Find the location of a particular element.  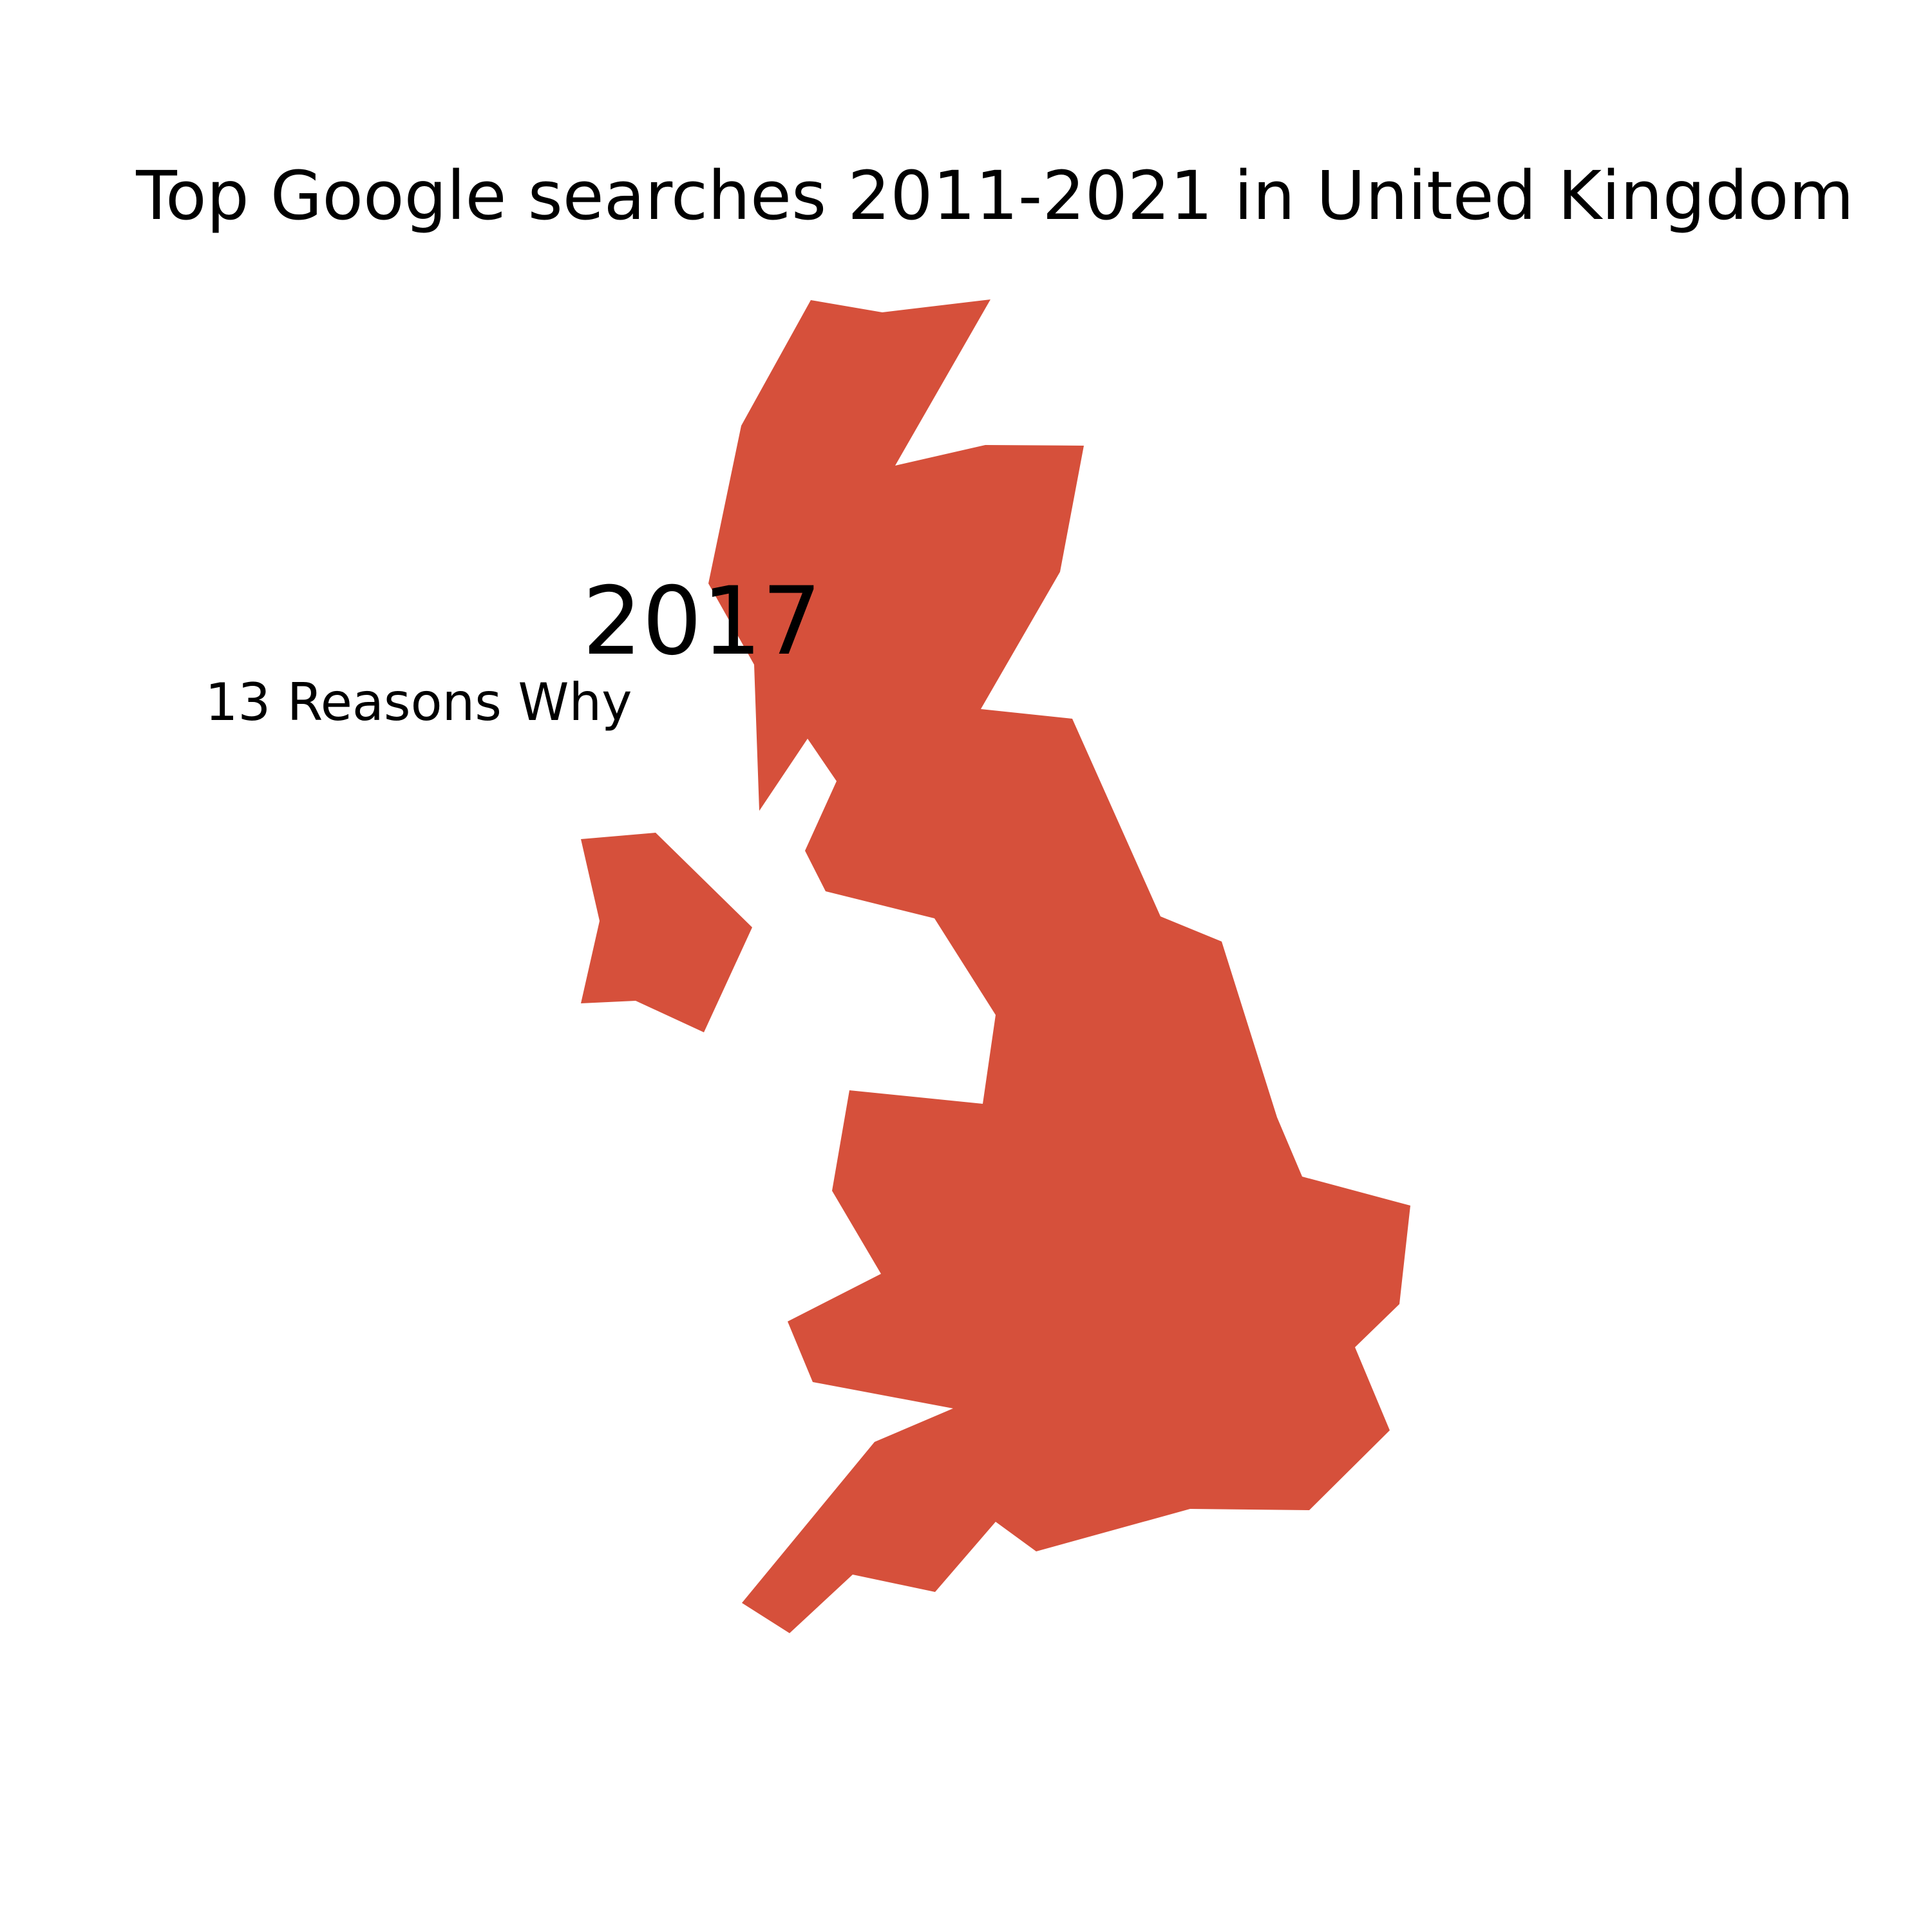

year-label: 2017 is located at coordinates (702, 621).